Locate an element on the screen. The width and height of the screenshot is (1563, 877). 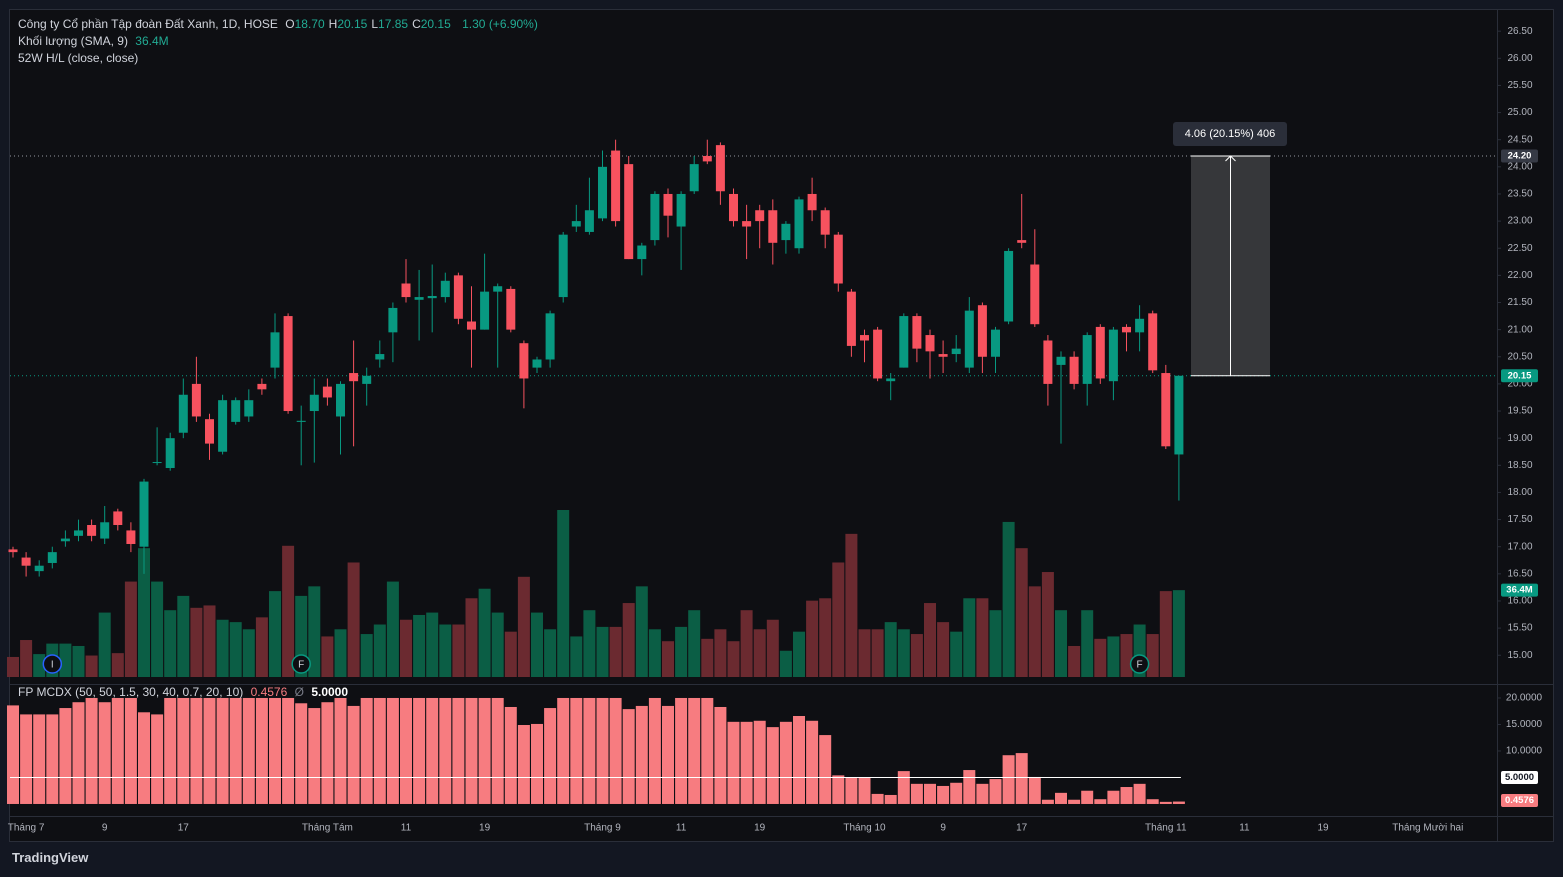
y-tick-label: 24.00 is located at coordinates (1519, 166).